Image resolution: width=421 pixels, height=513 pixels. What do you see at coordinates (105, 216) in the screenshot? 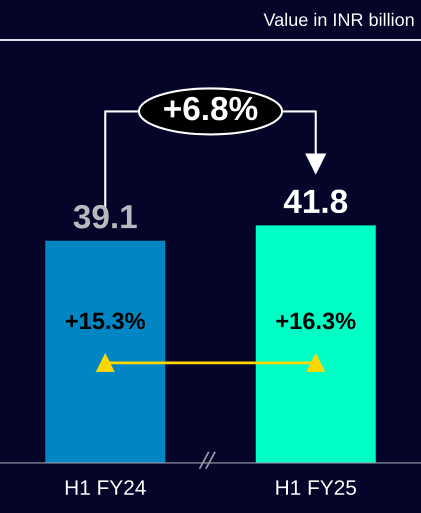
I see `data-label: 39.1` at bounding box center [105, 216].